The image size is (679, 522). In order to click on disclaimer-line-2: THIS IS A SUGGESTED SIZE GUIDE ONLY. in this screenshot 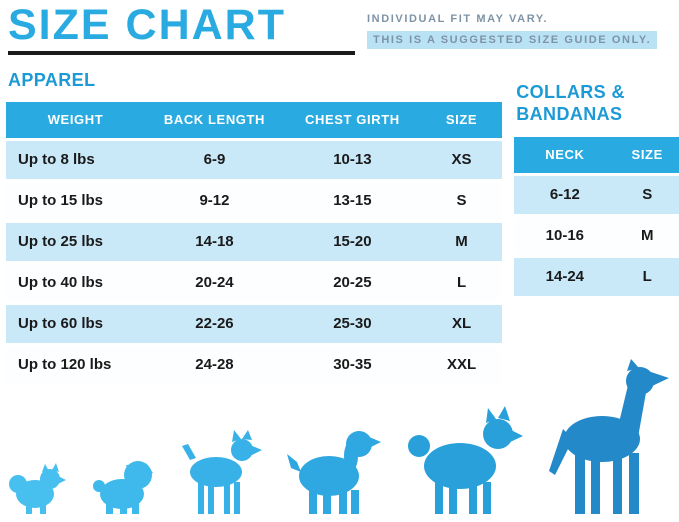, I will do `click(512, 40)`.